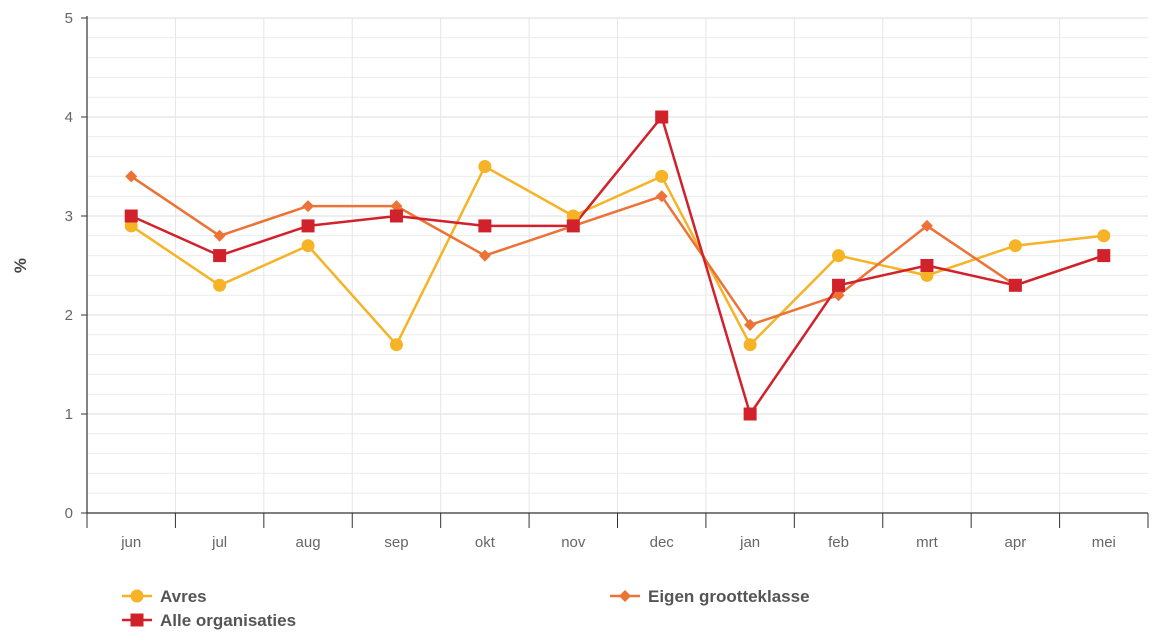  Describe the element at coordinates (396, 542) in the screenshot. I see `x-tick-label: sep` at that location.